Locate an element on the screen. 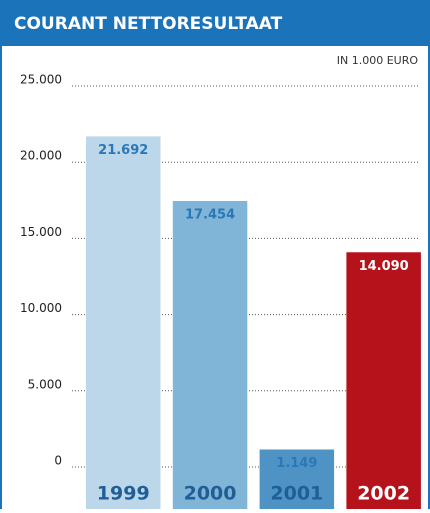  y-tick-label: 0 is located at coordinates (58, 461).